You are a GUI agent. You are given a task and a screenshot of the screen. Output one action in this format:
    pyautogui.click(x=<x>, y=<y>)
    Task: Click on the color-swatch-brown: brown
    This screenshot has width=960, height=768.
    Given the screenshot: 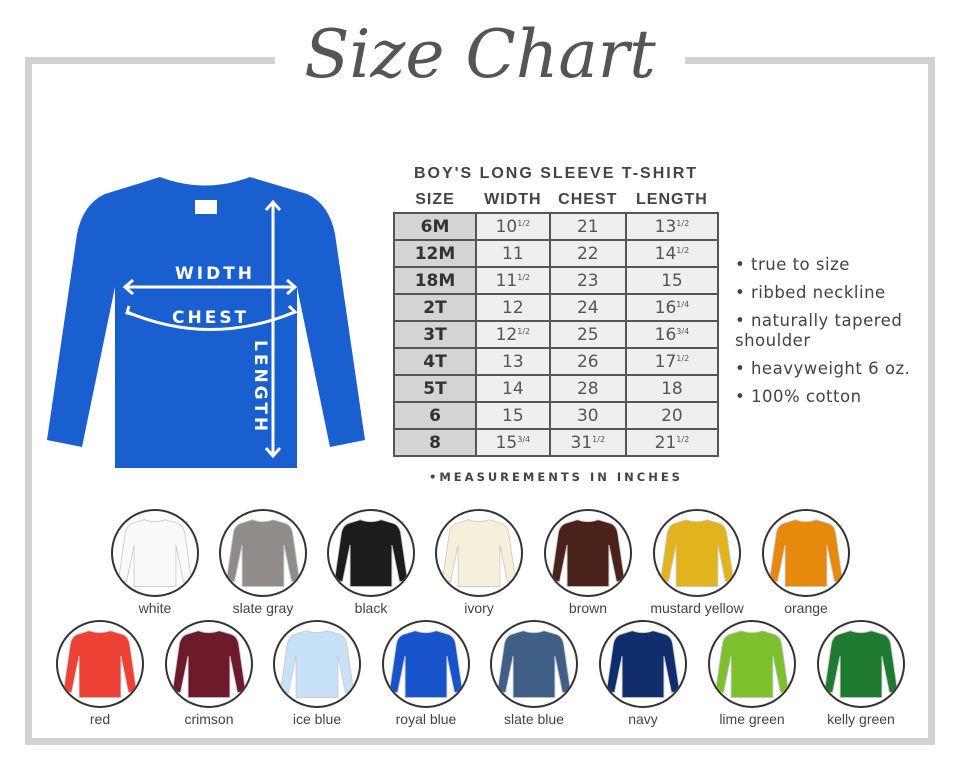 What is the action you would take?
    pyautogui.click(x=588, y=563)
    